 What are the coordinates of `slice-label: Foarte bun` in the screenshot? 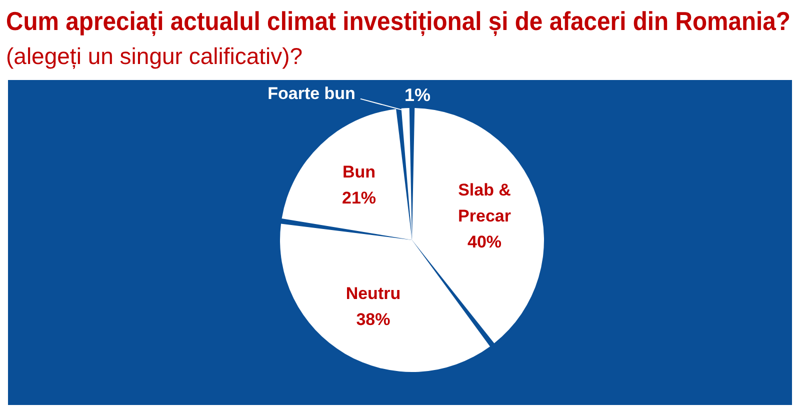 It's located at (312, 93).